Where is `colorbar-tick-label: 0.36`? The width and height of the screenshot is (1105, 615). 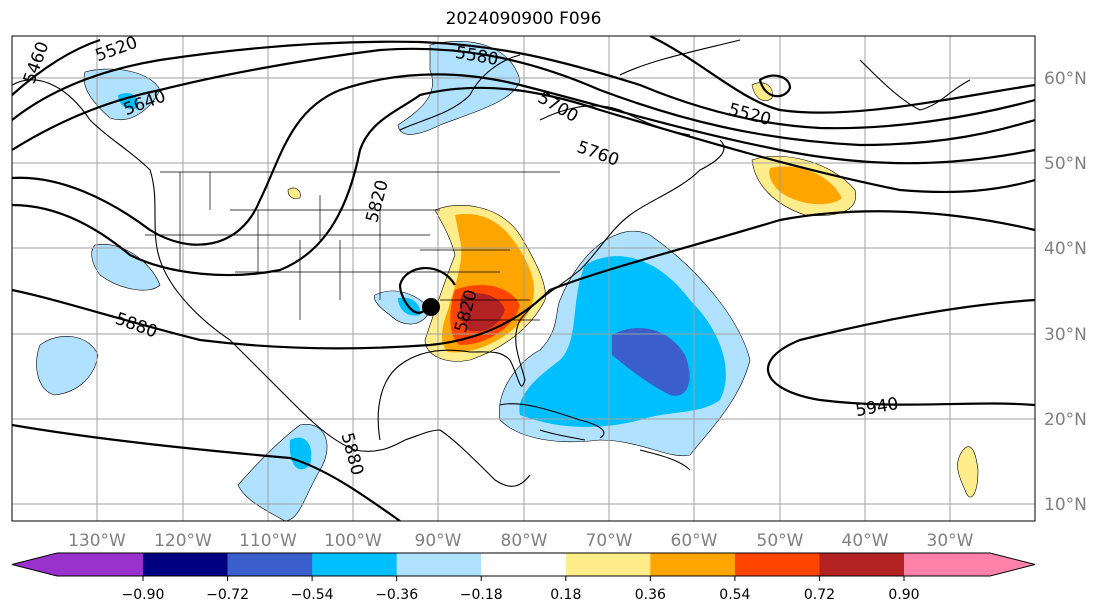
colorbar-tick-label: 0.36 is located at coordinates (650, 595).